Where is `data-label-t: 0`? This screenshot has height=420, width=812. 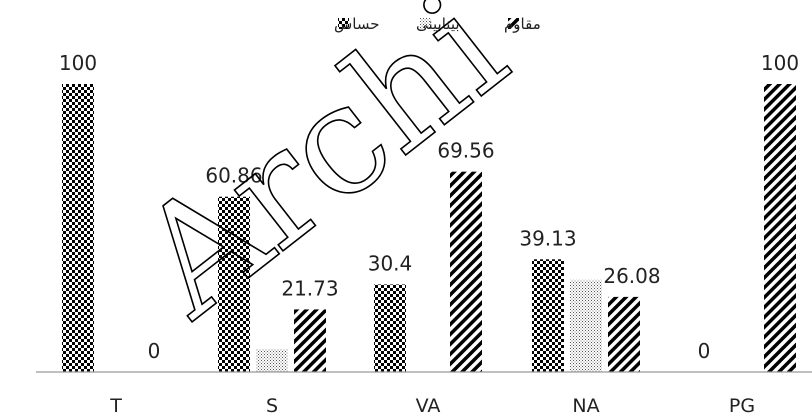
data-label-t: 0 is located at coordinates (154, 351).